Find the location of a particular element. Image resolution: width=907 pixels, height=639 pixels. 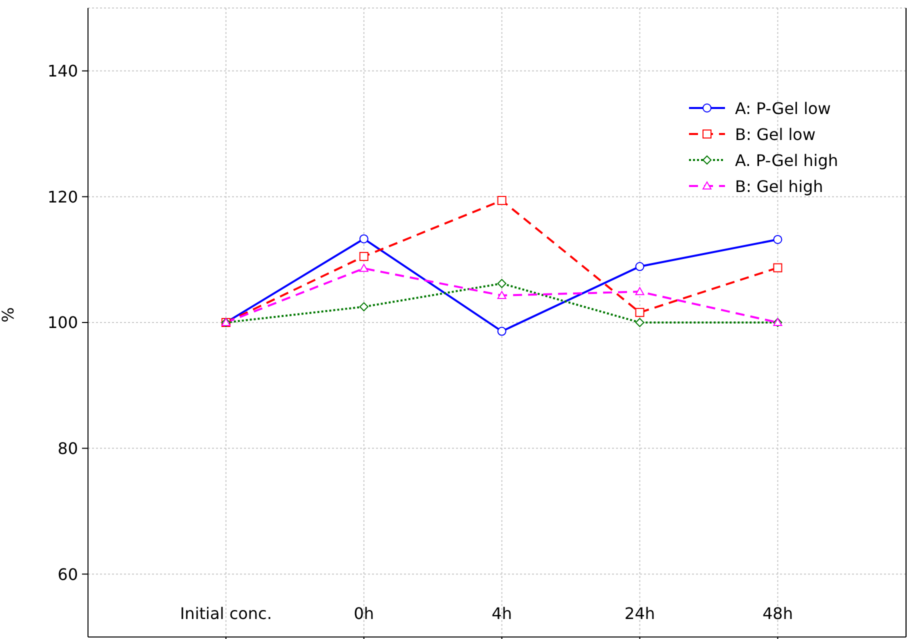

x-tick-label: 4h is located at coordinates (502, 613).